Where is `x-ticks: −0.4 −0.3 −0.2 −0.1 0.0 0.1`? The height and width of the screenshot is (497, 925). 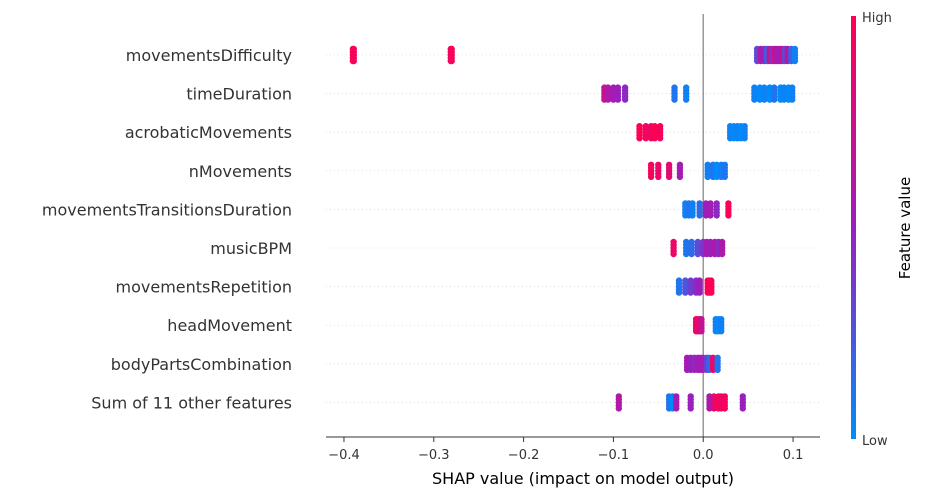 x-ticks: −0.4 −0.3 −0.2 −0.1 0.0 0.1 is located at coordinates (565, 450).